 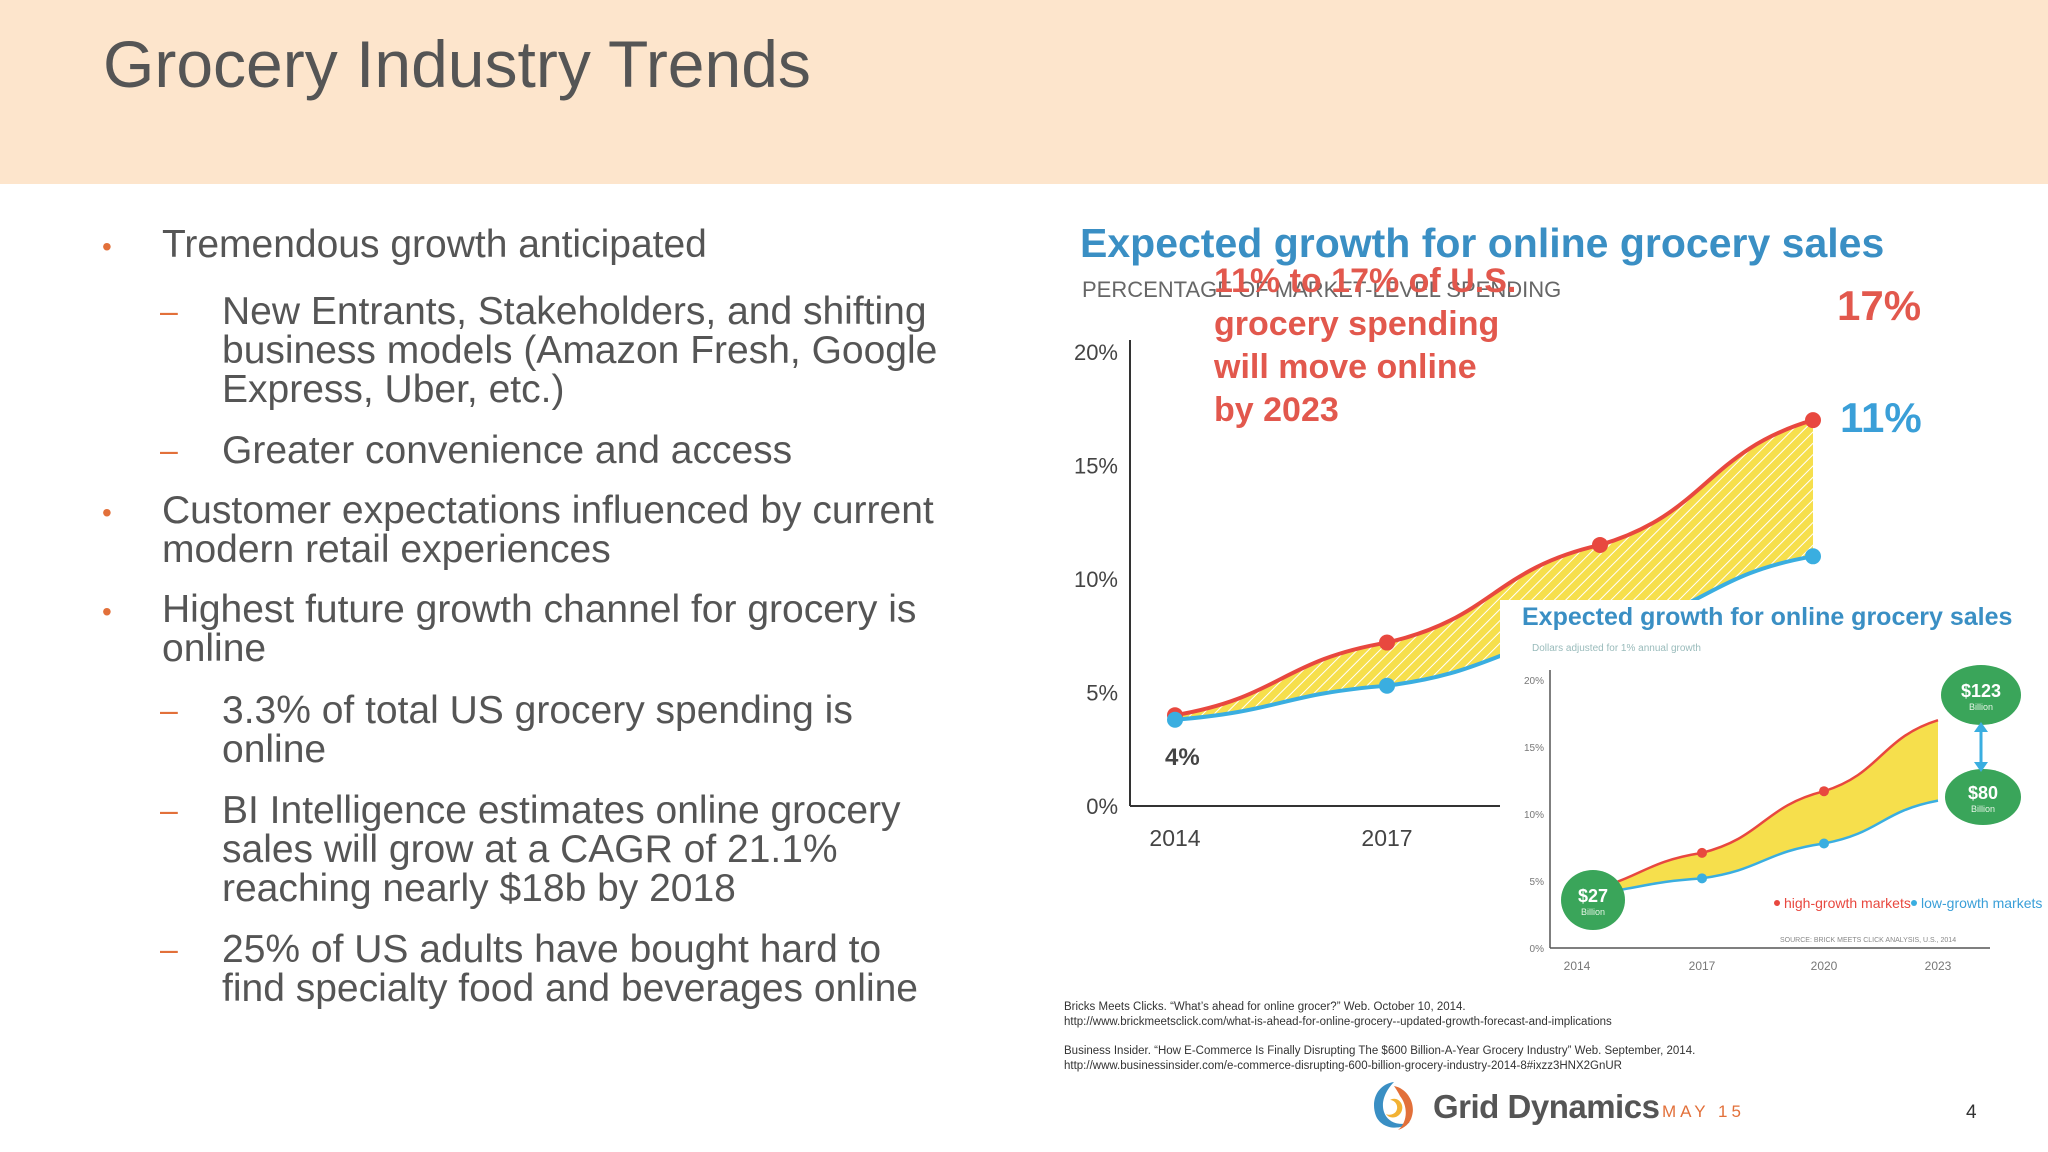 What do you see at coordinates (1757, 847) in the screenshot?
I see `inset-series-line-low` at bounding box center [1757, 847].